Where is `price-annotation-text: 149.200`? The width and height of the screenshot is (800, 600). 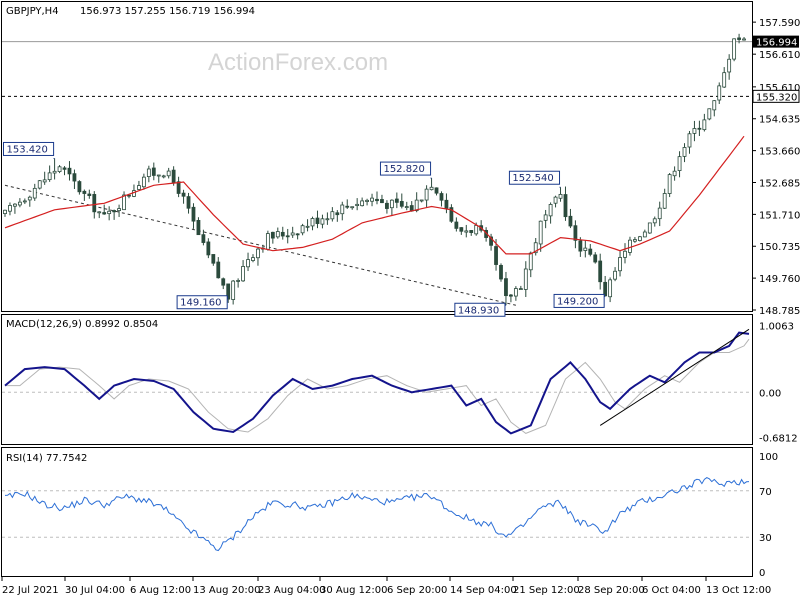 price-annotation-text: 149.200 is located at coordinates (577, 301).